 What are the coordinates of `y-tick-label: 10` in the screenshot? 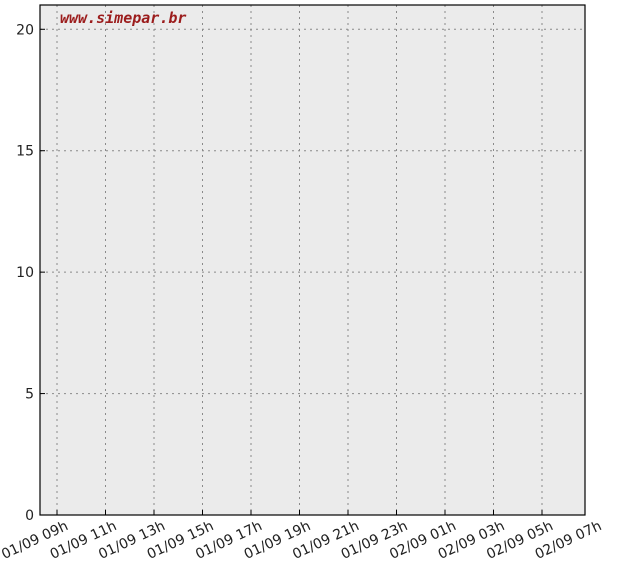 It's located at (25, 273).